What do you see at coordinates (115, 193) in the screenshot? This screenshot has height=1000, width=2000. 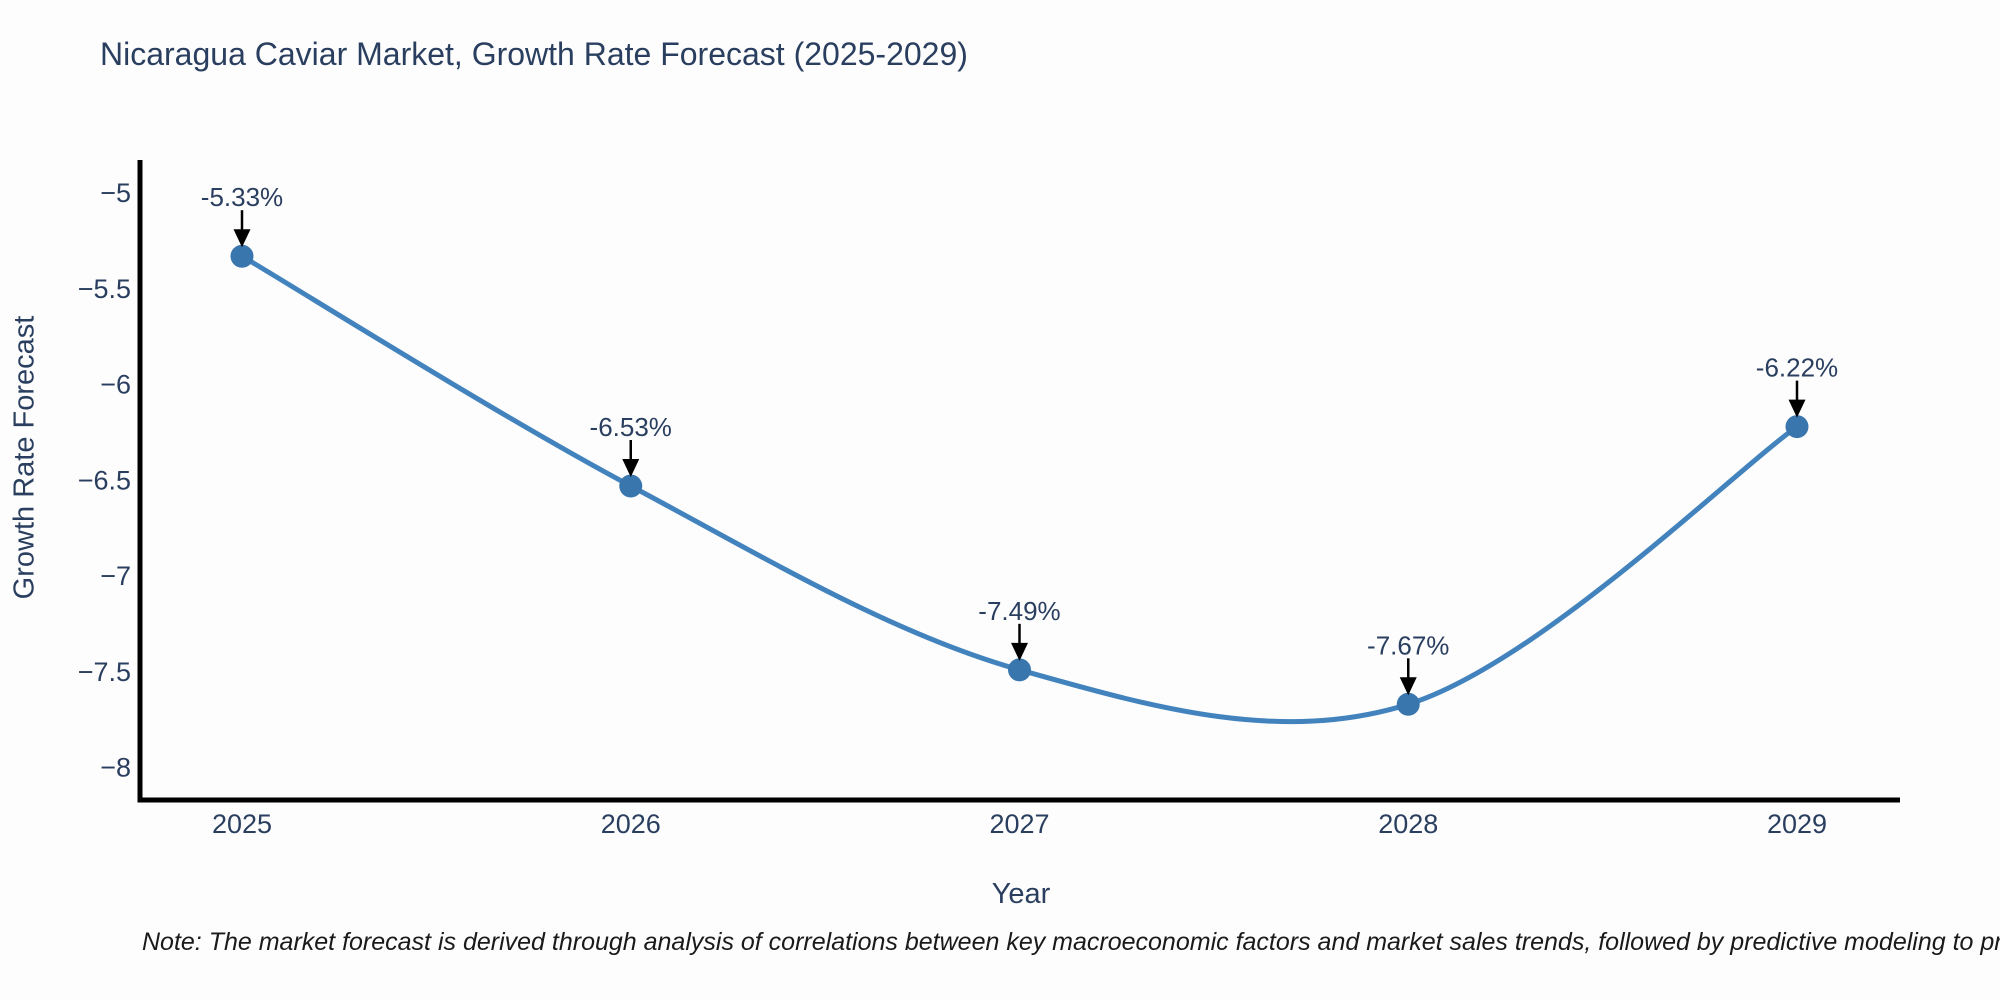 I see `y-axis-tick-label: −5` at bounding box center [115, 193].